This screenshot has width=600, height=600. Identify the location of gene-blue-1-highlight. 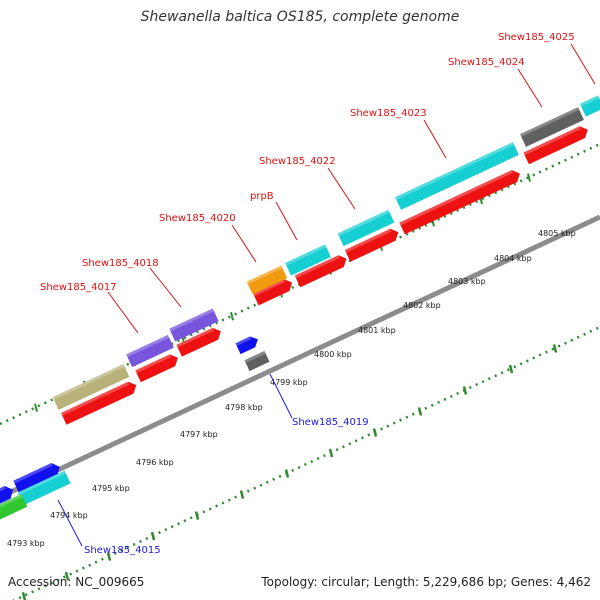
(33, 473).